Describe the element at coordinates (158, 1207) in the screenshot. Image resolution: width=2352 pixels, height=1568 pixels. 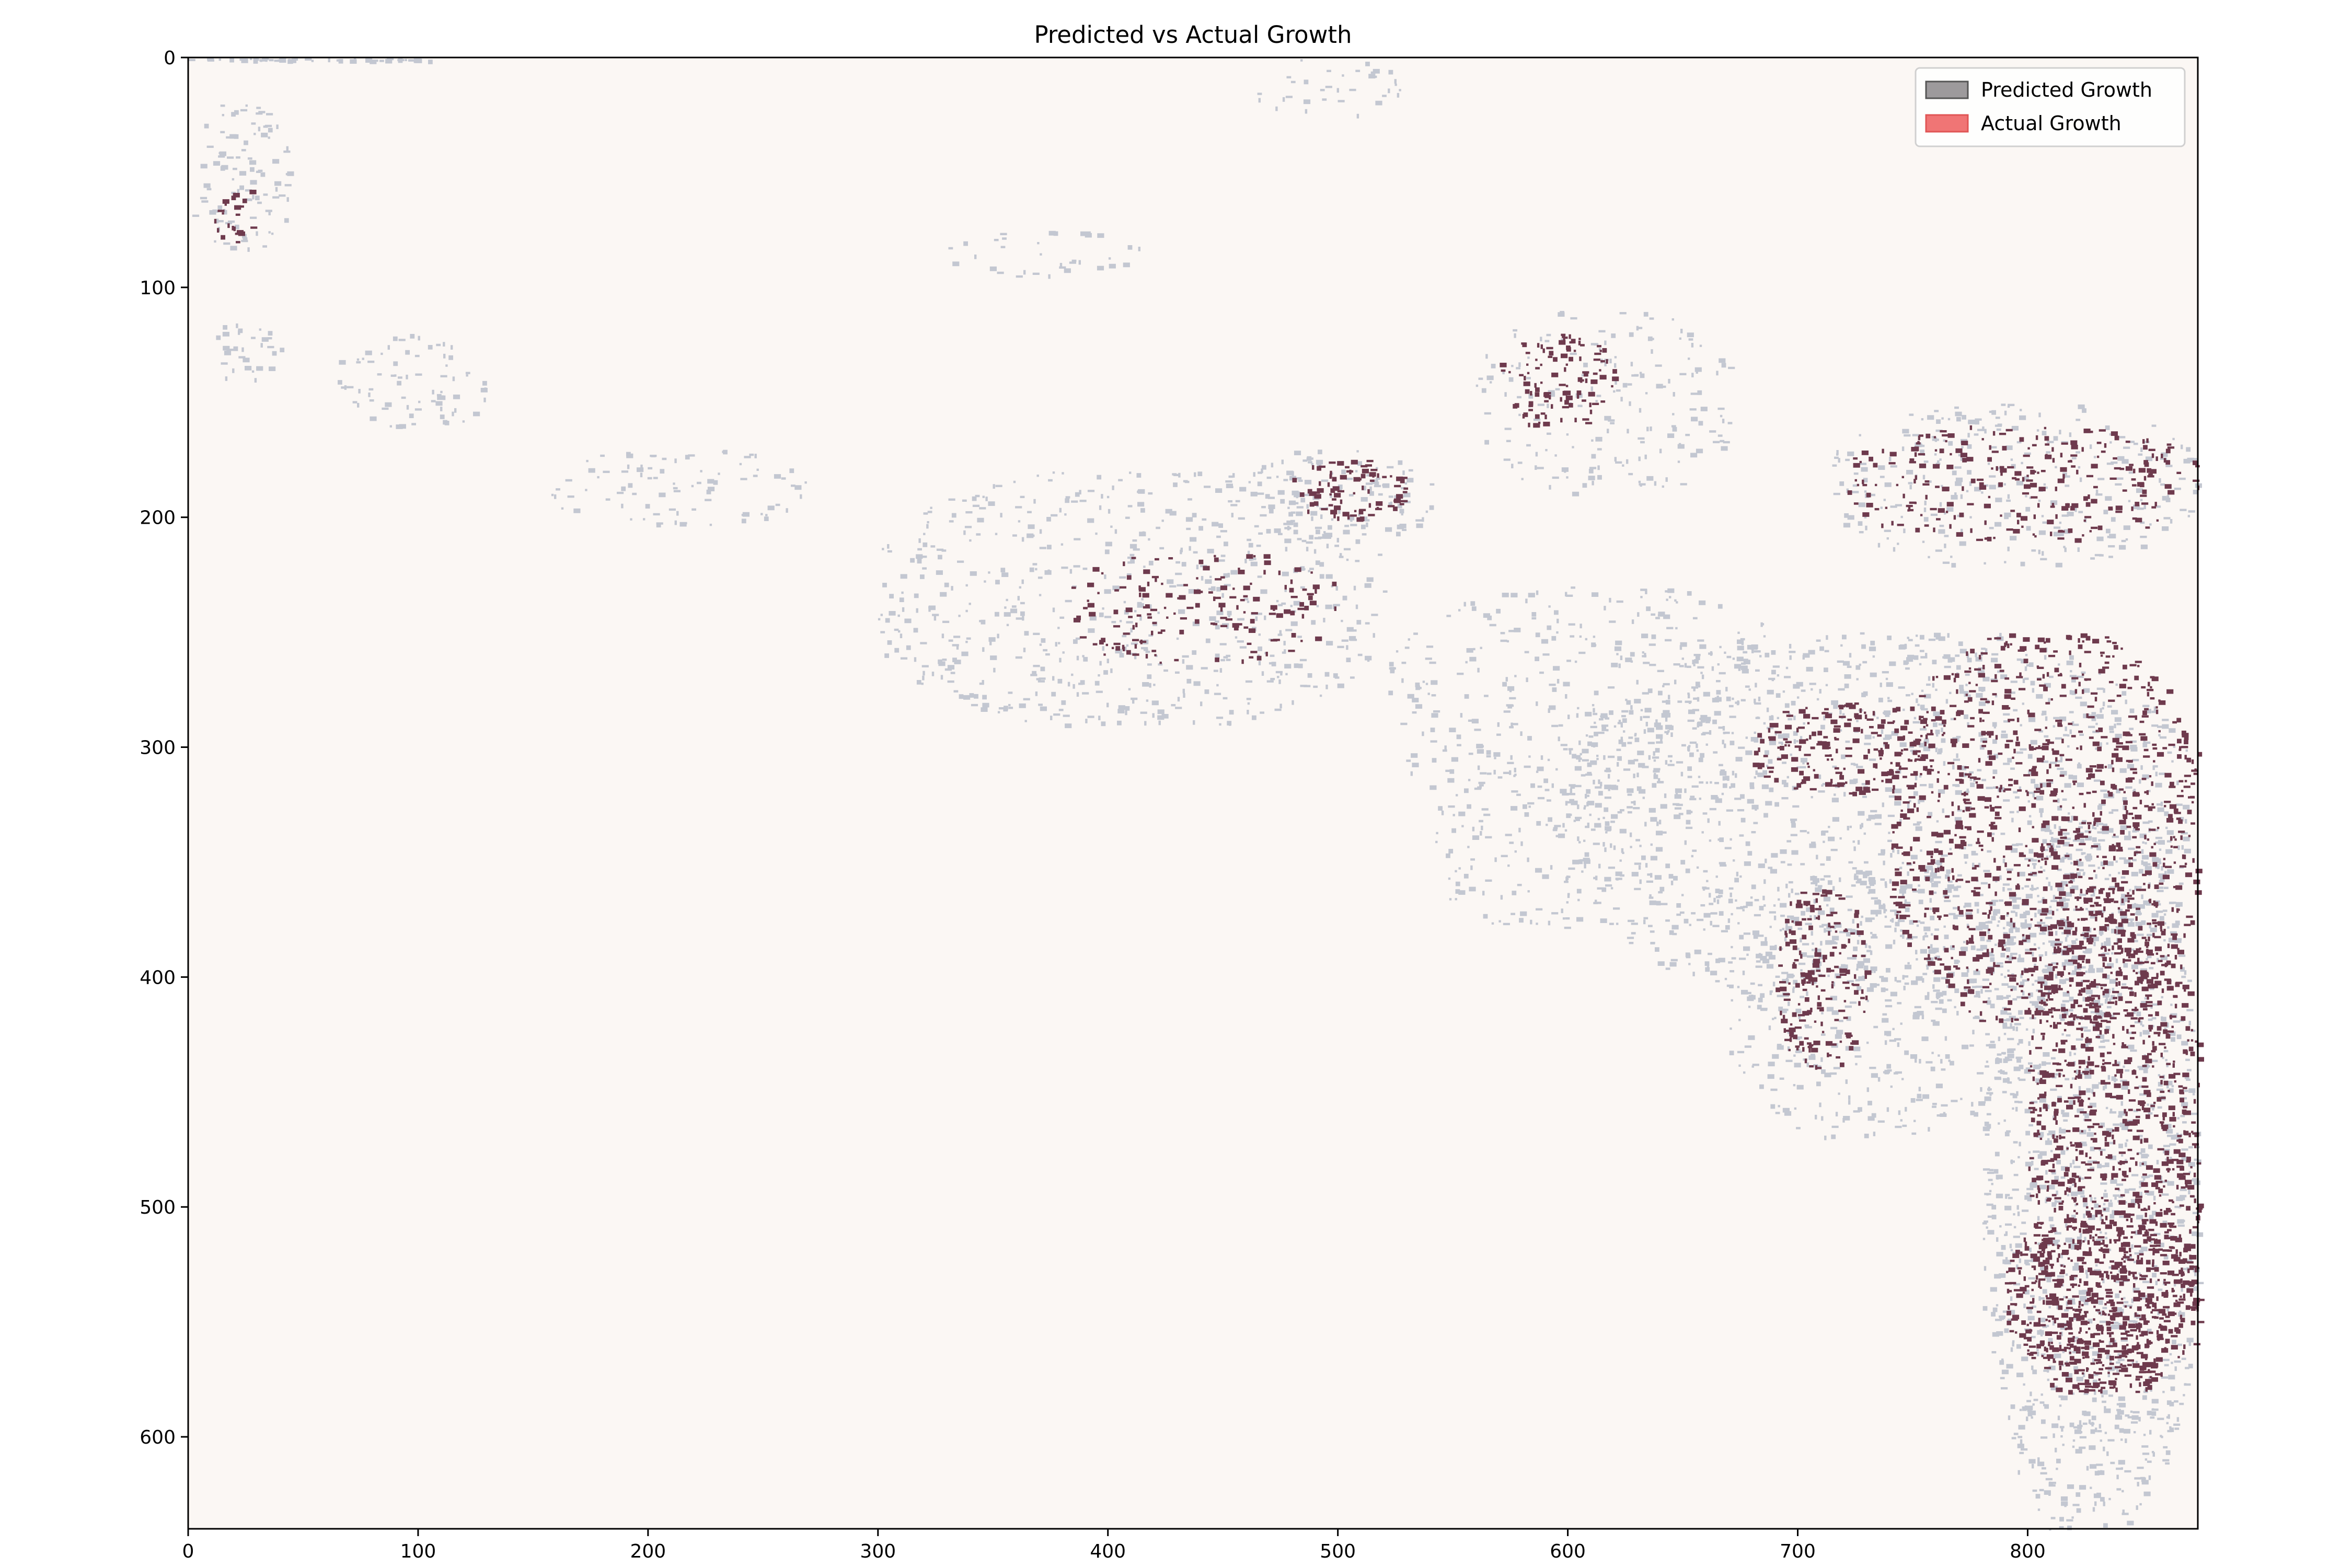
I see `y-tick-label: 500` at that location.